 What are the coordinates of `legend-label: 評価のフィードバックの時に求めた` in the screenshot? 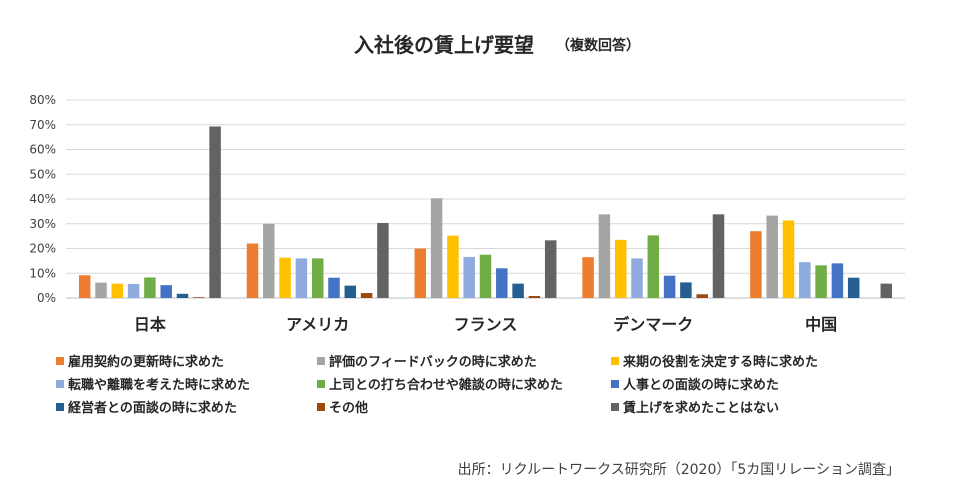 It's located at (433, 362).